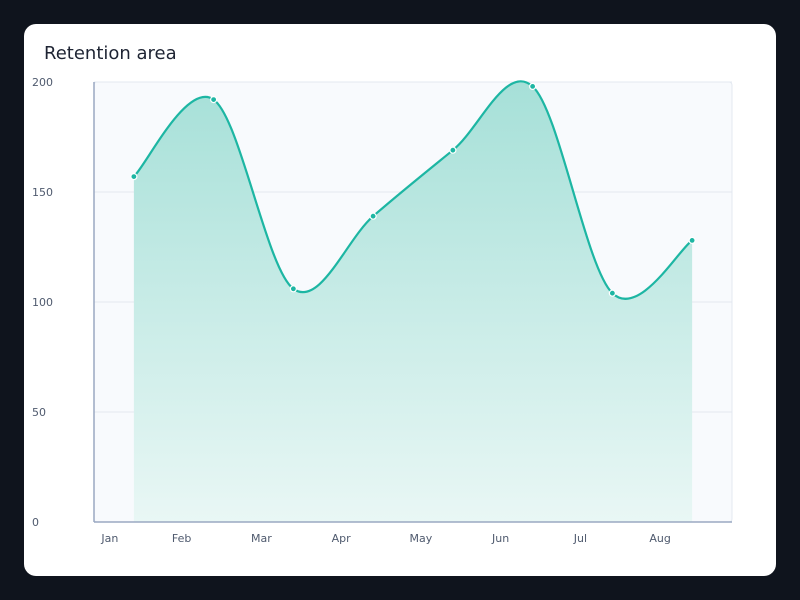 The image size is (800, 600). I want to click on y-tick-label: 50, so click(39, 412).